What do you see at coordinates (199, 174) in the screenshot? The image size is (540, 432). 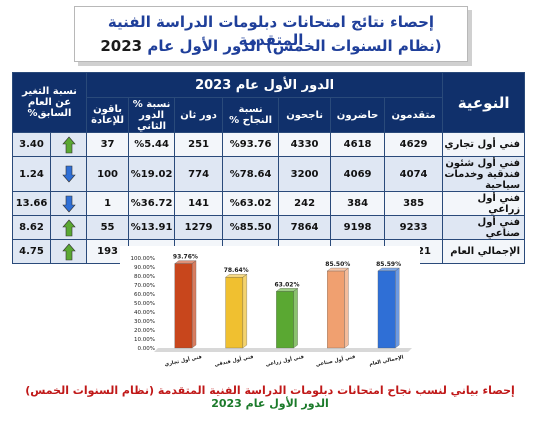 I see `second-round-cell: 774` at bounding box center [199, 174].